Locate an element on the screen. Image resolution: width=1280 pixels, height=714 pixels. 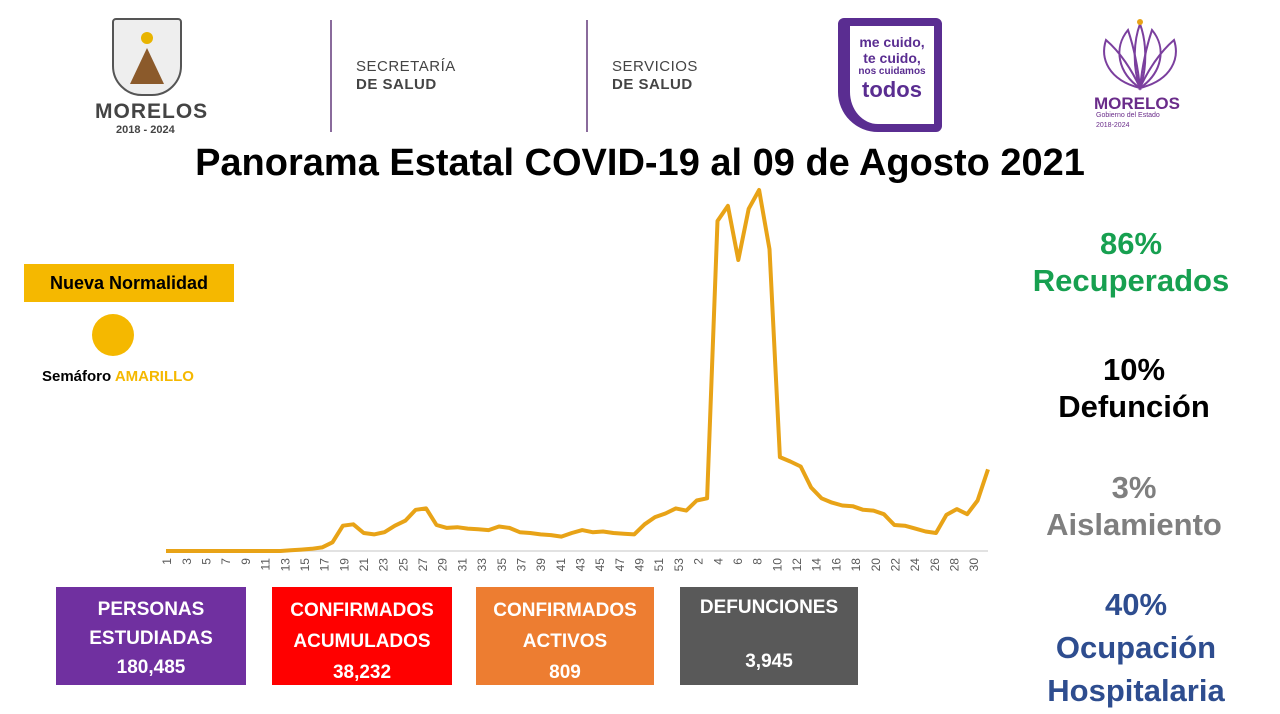
x-tick-label: 3 is located at coordinates (187, 561).